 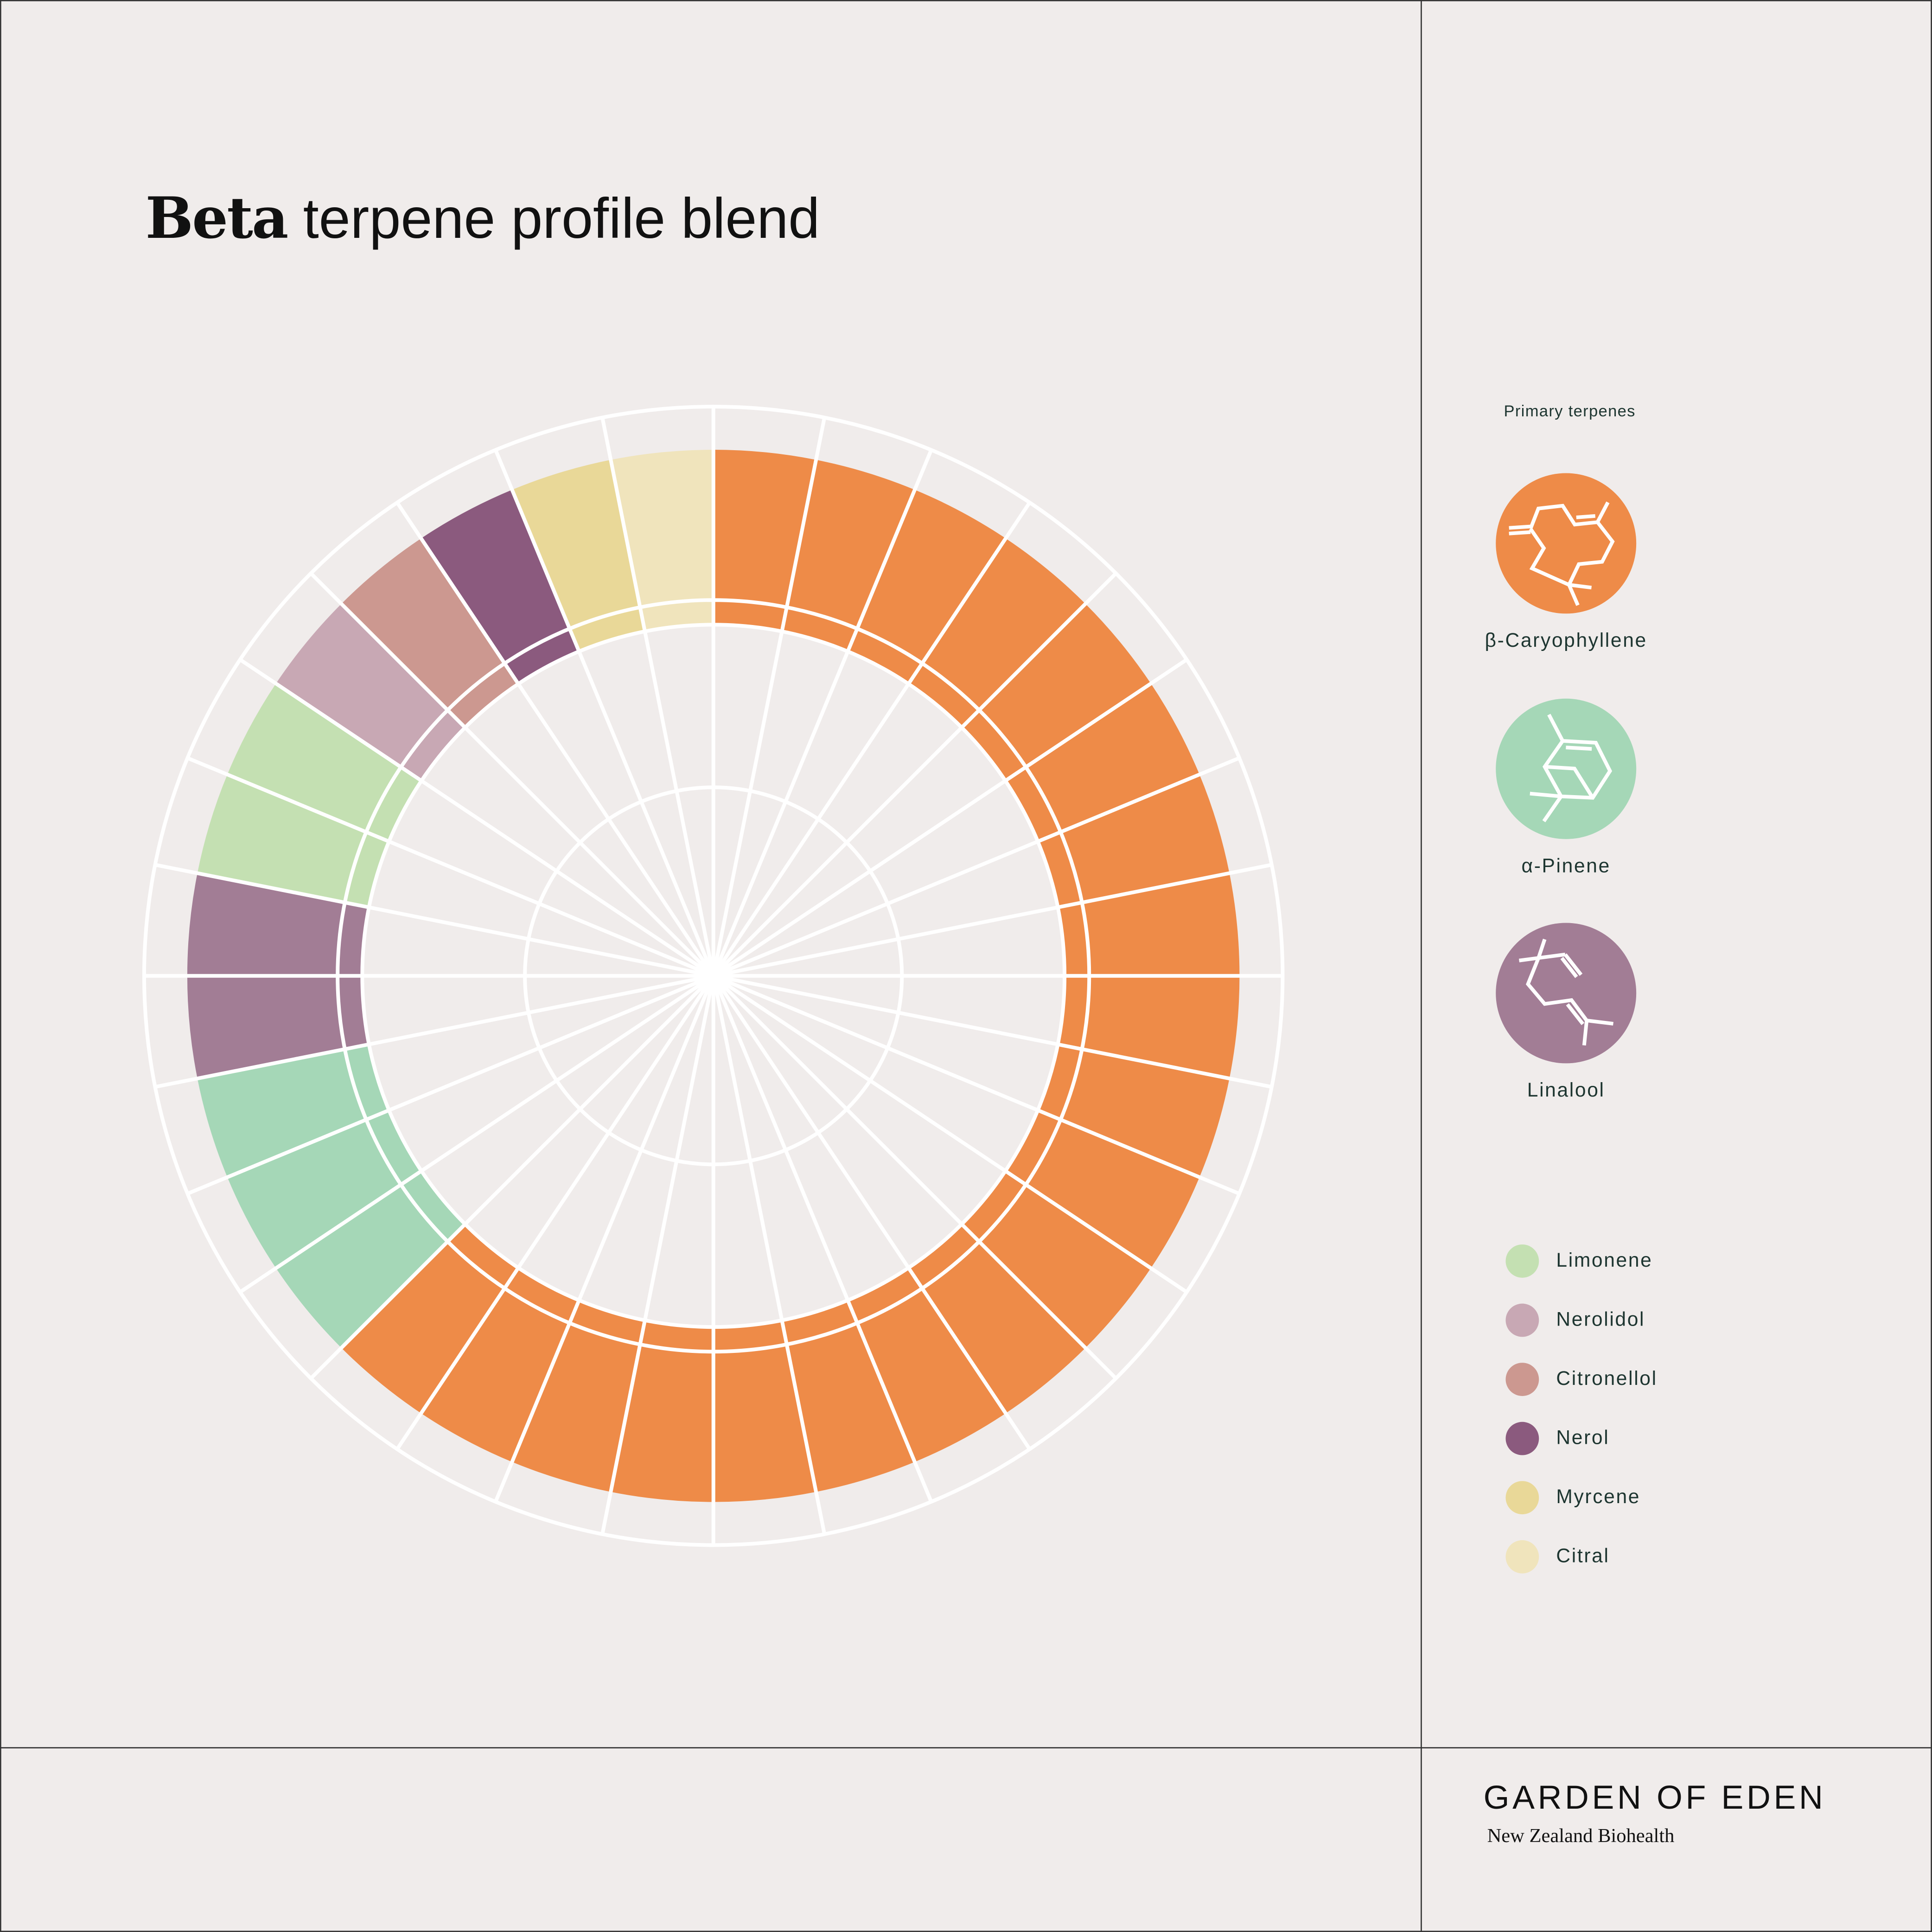 I want to click on legend-item-citral: Citral, so click(x=1557, y=1557).